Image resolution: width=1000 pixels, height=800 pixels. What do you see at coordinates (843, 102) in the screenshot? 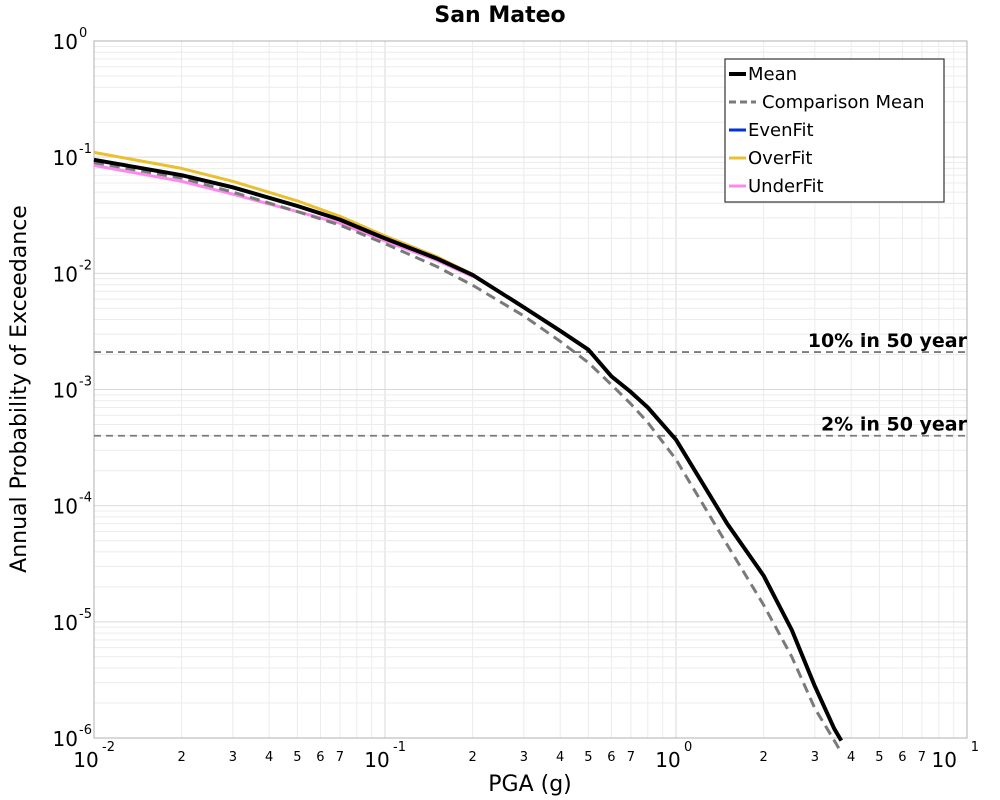
I see `legend-label: Comparison Mean` at bounding box center [843, 102].